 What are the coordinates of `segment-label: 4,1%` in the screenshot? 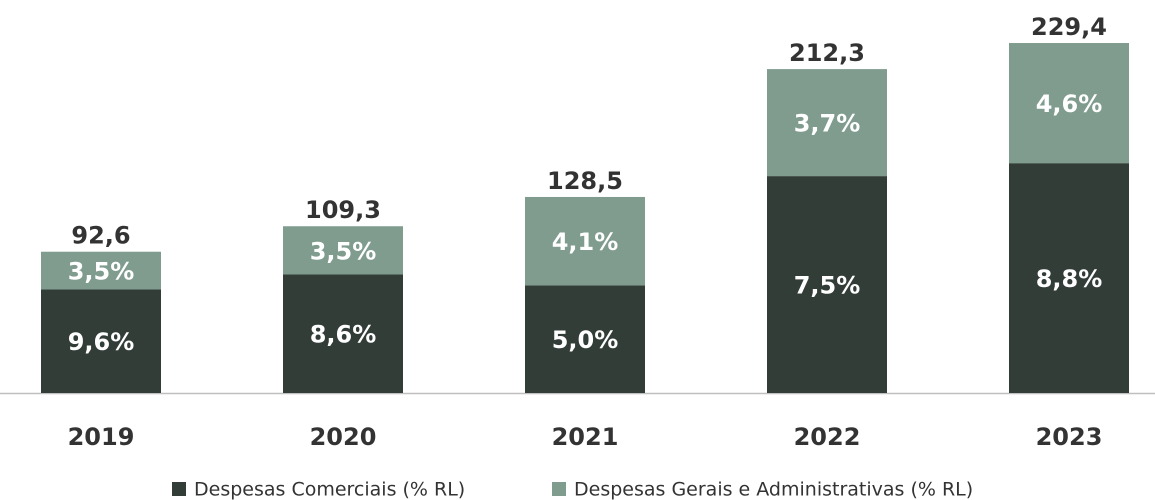 It's located at (585, 242).